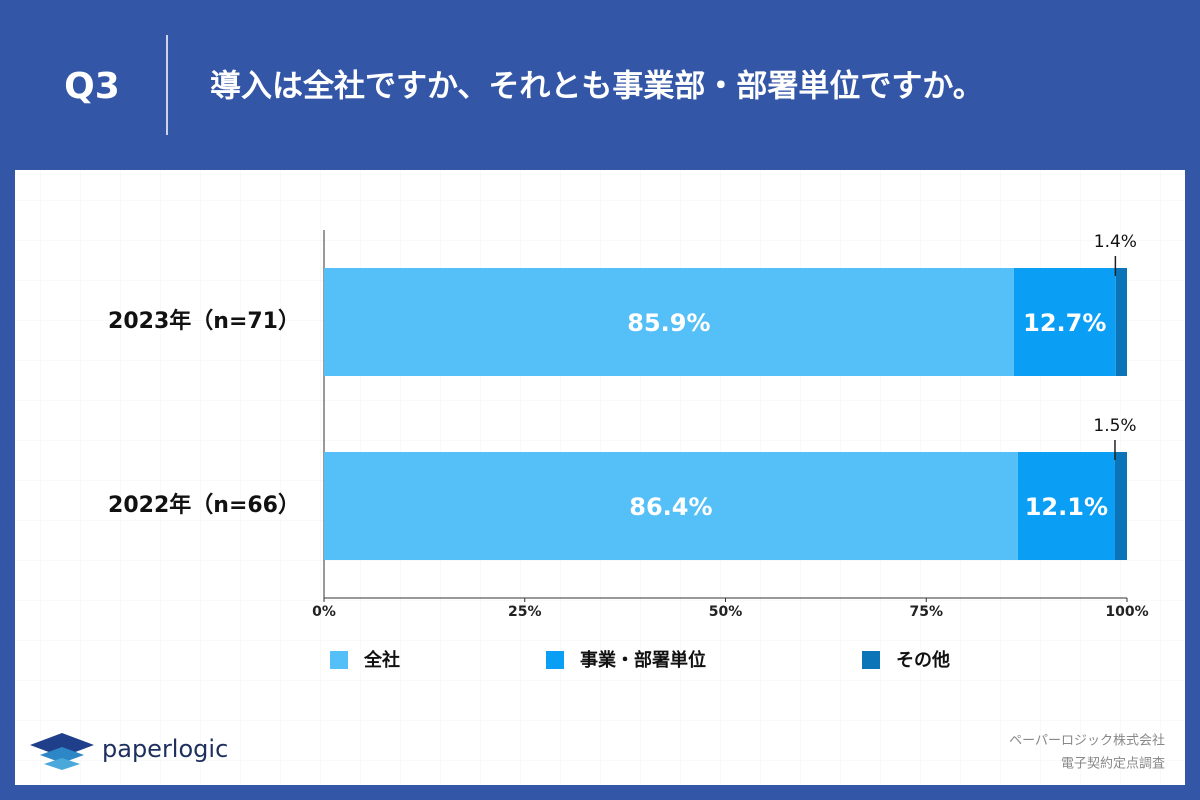  Describe the element at coordinates (923, 660) in the screenshot. I see `legend-label: その他` at that location.